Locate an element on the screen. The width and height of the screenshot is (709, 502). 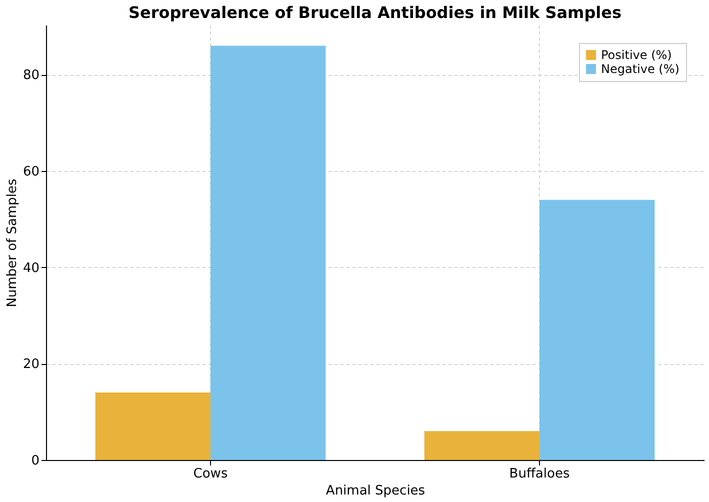
legend-label: Negative (%) is located at coordinates (640, 69).